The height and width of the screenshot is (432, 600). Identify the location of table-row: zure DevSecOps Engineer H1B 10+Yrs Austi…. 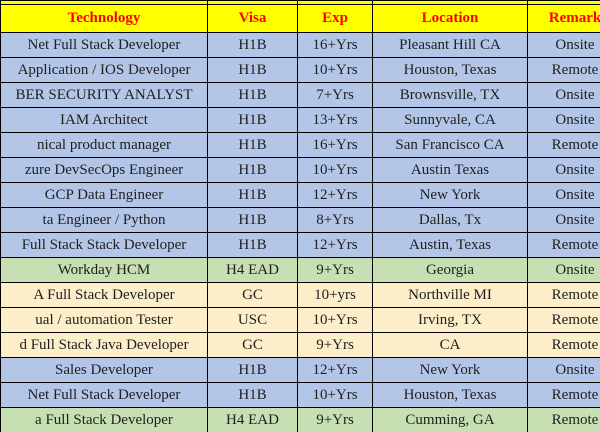
(300, 170).